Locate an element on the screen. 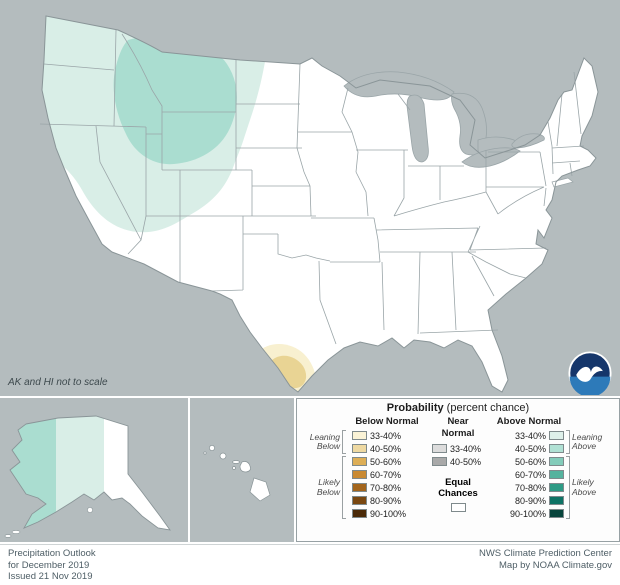 Image resolution: width=620 pixels, height=585 pixels. lanai is located at coordinates (234, 468).